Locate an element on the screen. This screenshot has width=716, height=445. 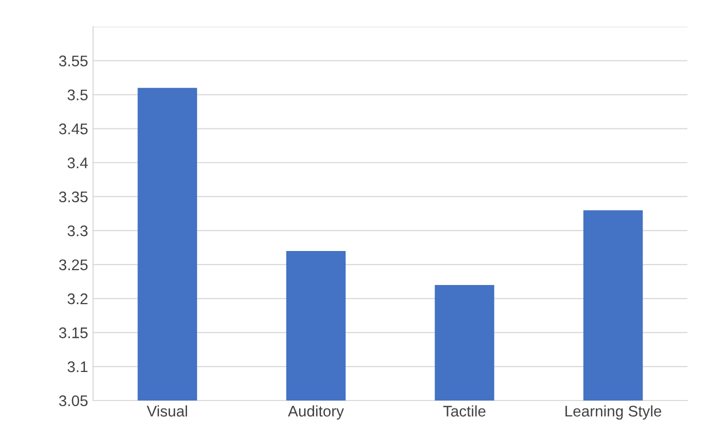
x-tick-label: Visual is located at coordinates (167, 411).